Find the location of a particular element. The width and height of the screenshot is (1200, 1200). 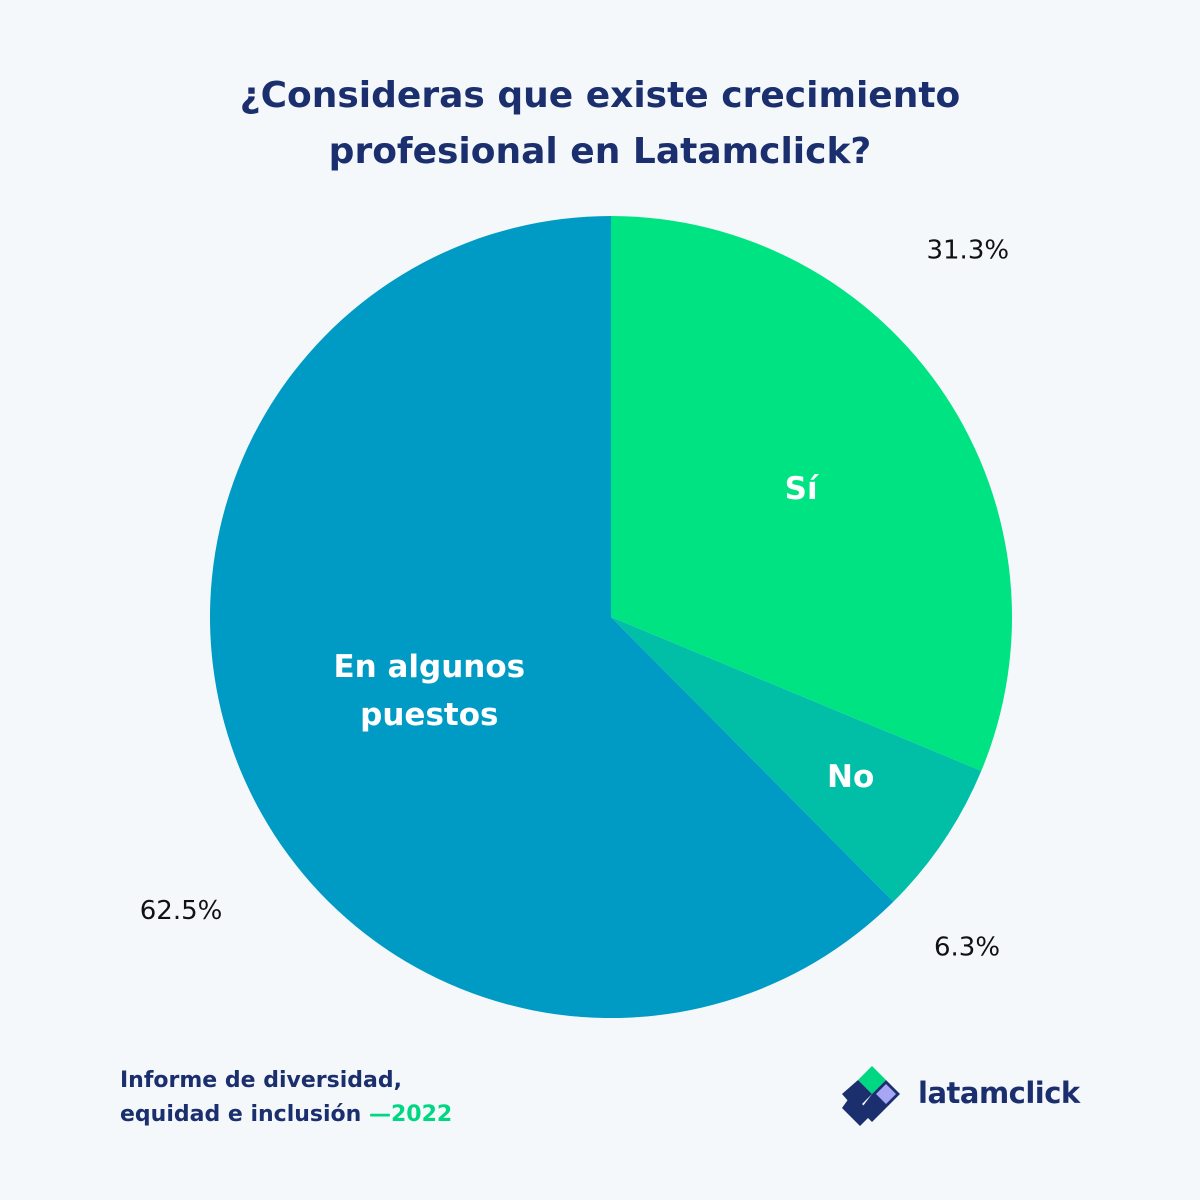

pie-slice-label-1: No is located at coordinates (850, 777).